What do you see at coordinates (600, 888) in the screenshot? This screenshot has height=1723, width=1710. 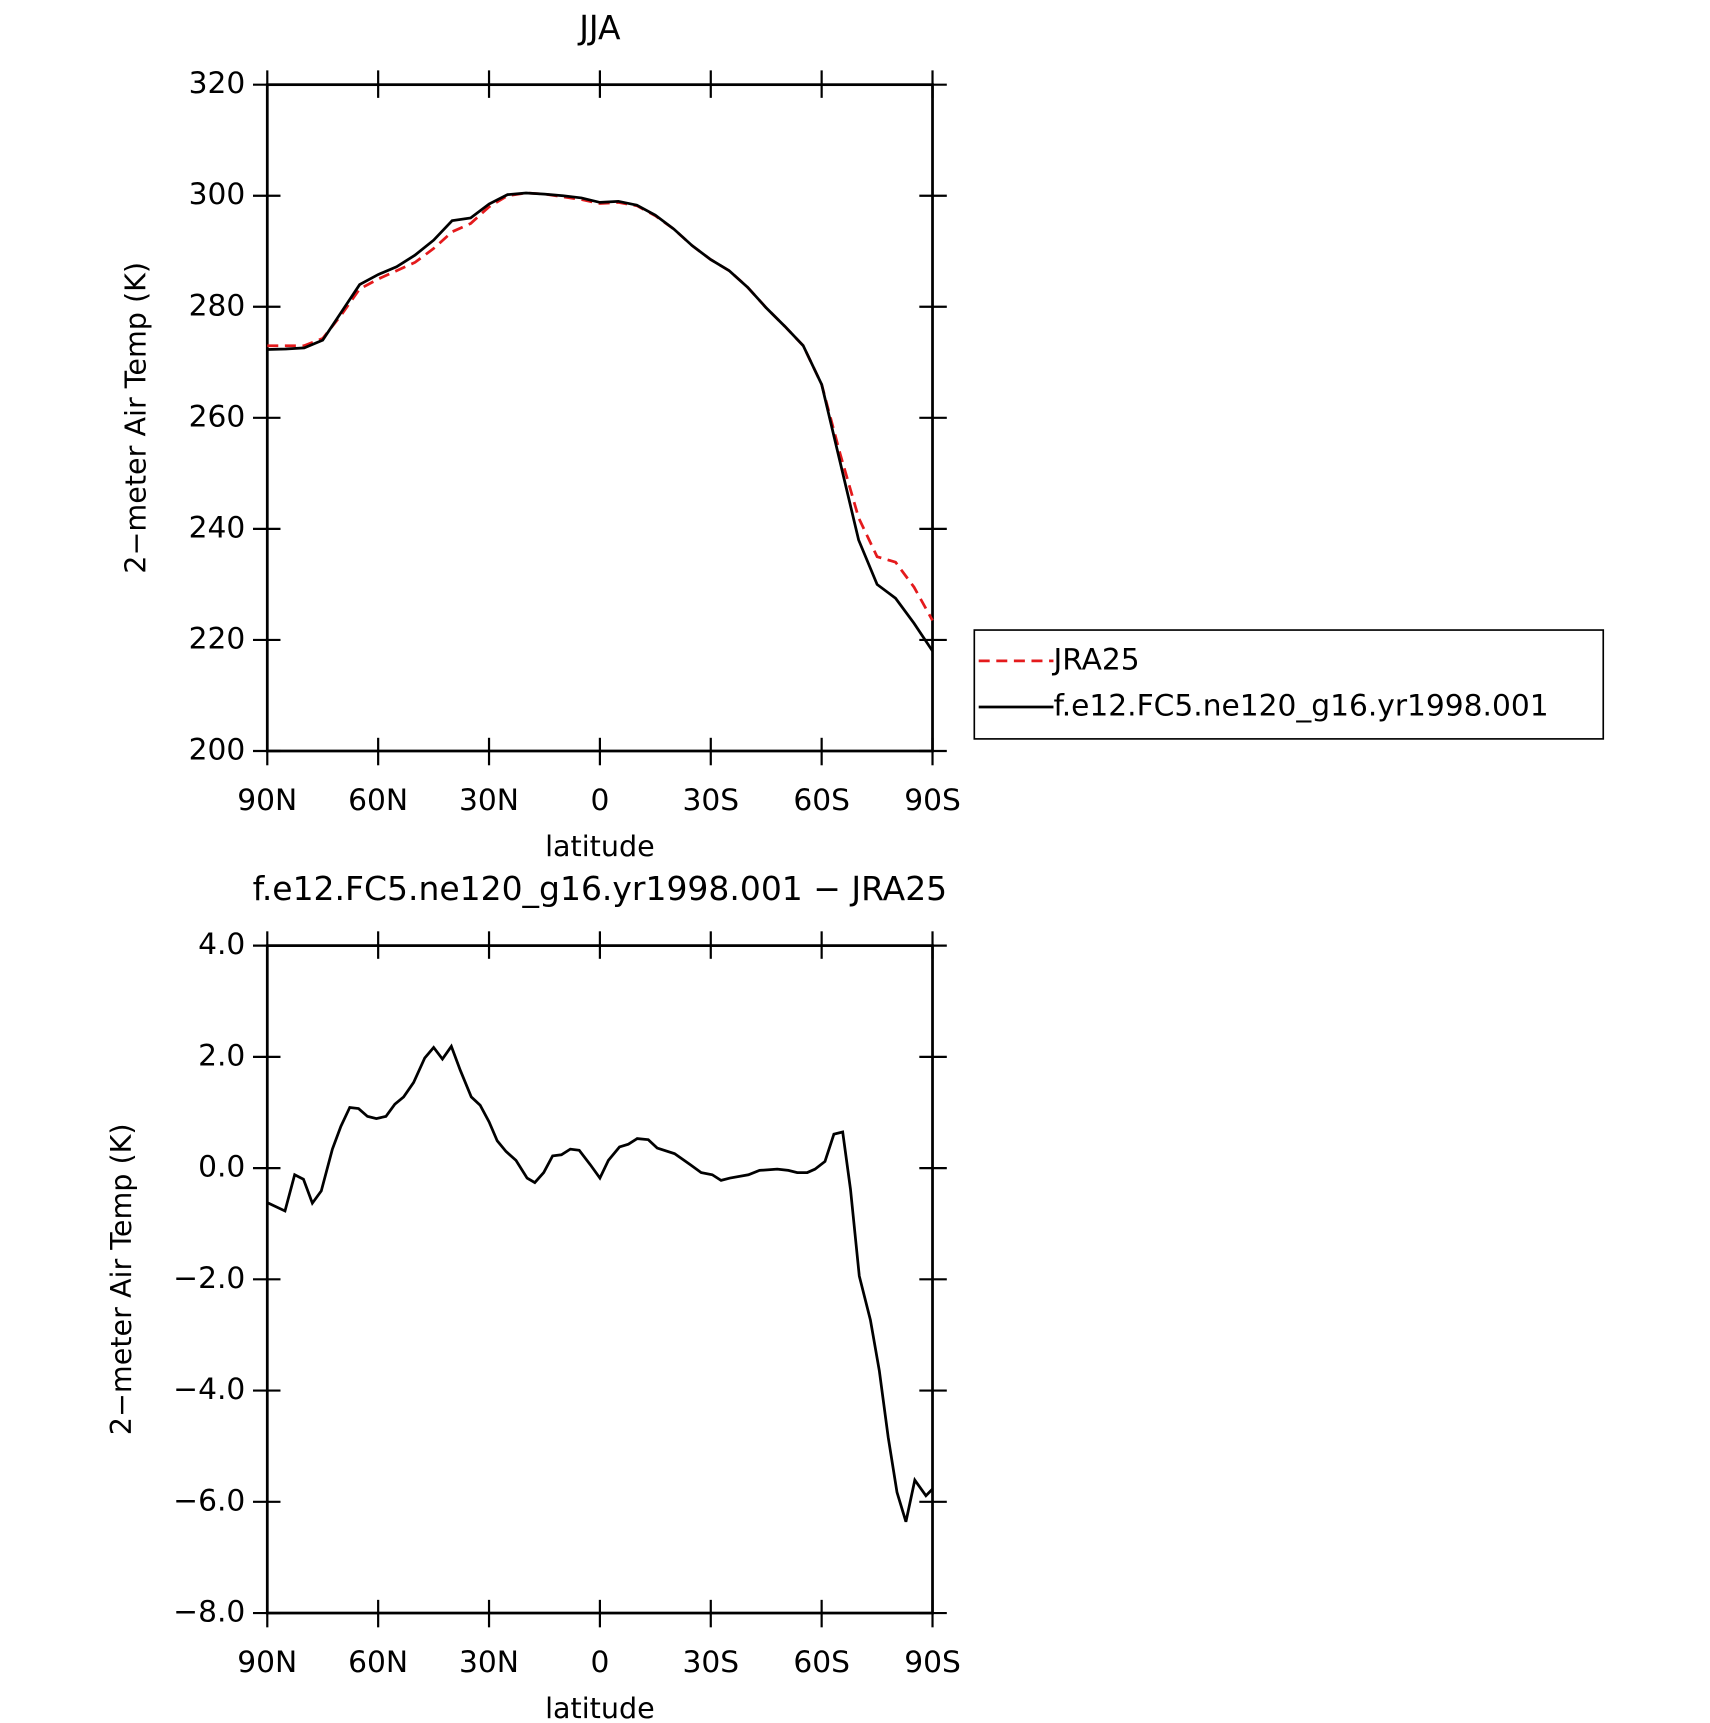 I see `chart-title: f.e12.FC5.ne120_g16.yr1998.001 − JRA25` at bounding box center [600, 888].